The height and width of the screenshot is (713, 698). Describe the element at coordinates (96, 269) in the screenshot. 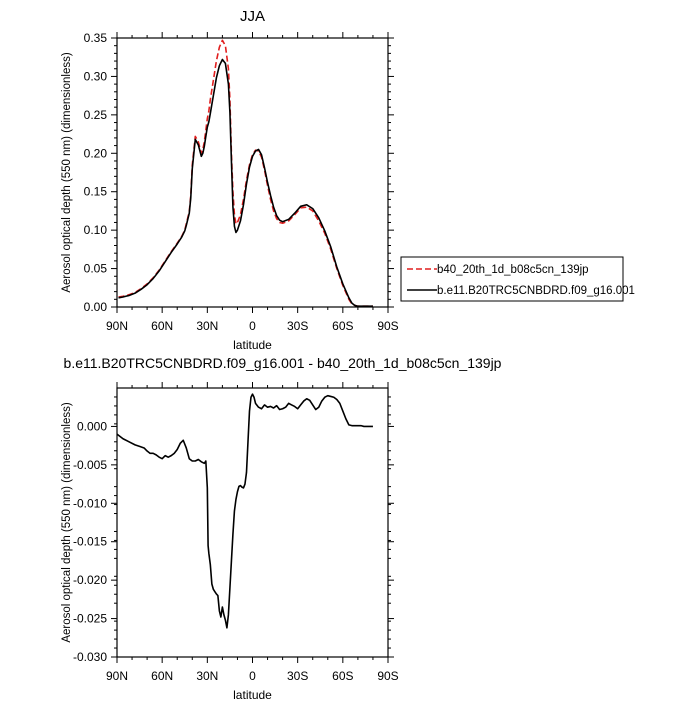

I see `y-tick-label: 0.05` at that location.